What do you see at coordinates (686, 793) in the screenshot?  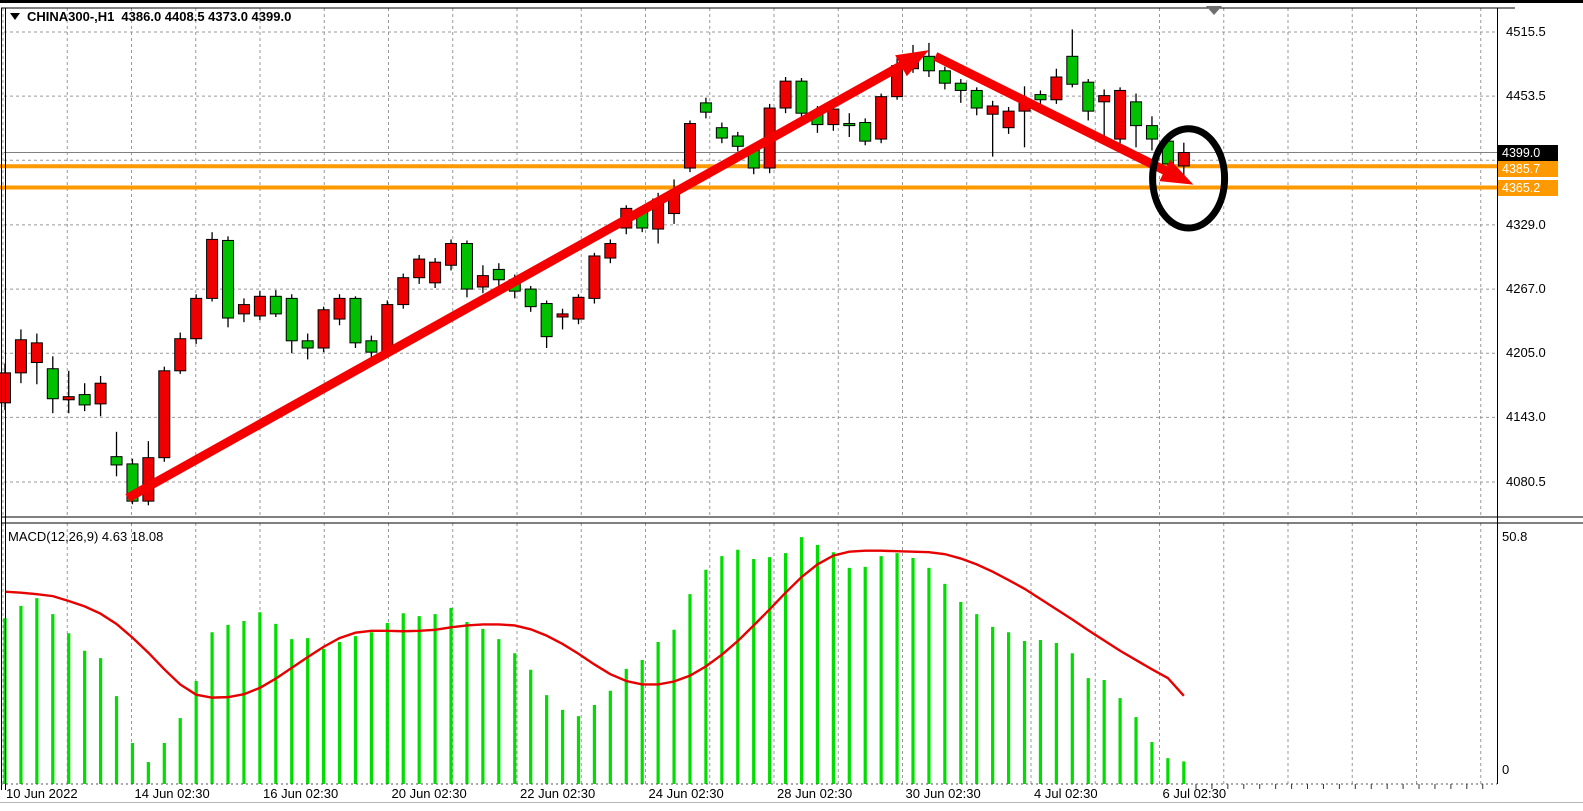 I see `time-axis-label: 24 Jun 02:30` at bounding box center [686, 793].